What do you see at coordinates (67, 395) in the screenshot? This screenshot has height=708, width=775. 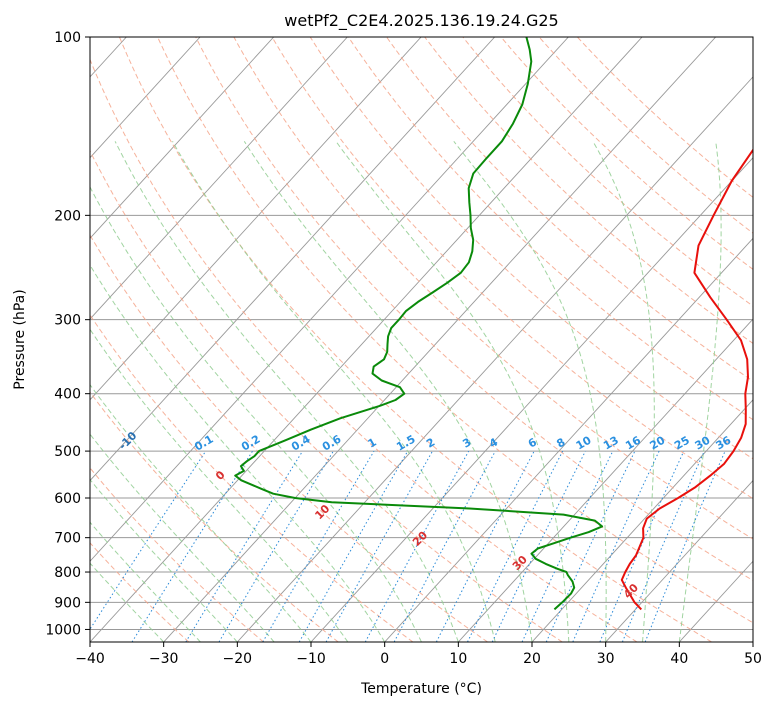 I see `y-tick-label: 400` at bounding box center [67, 395].